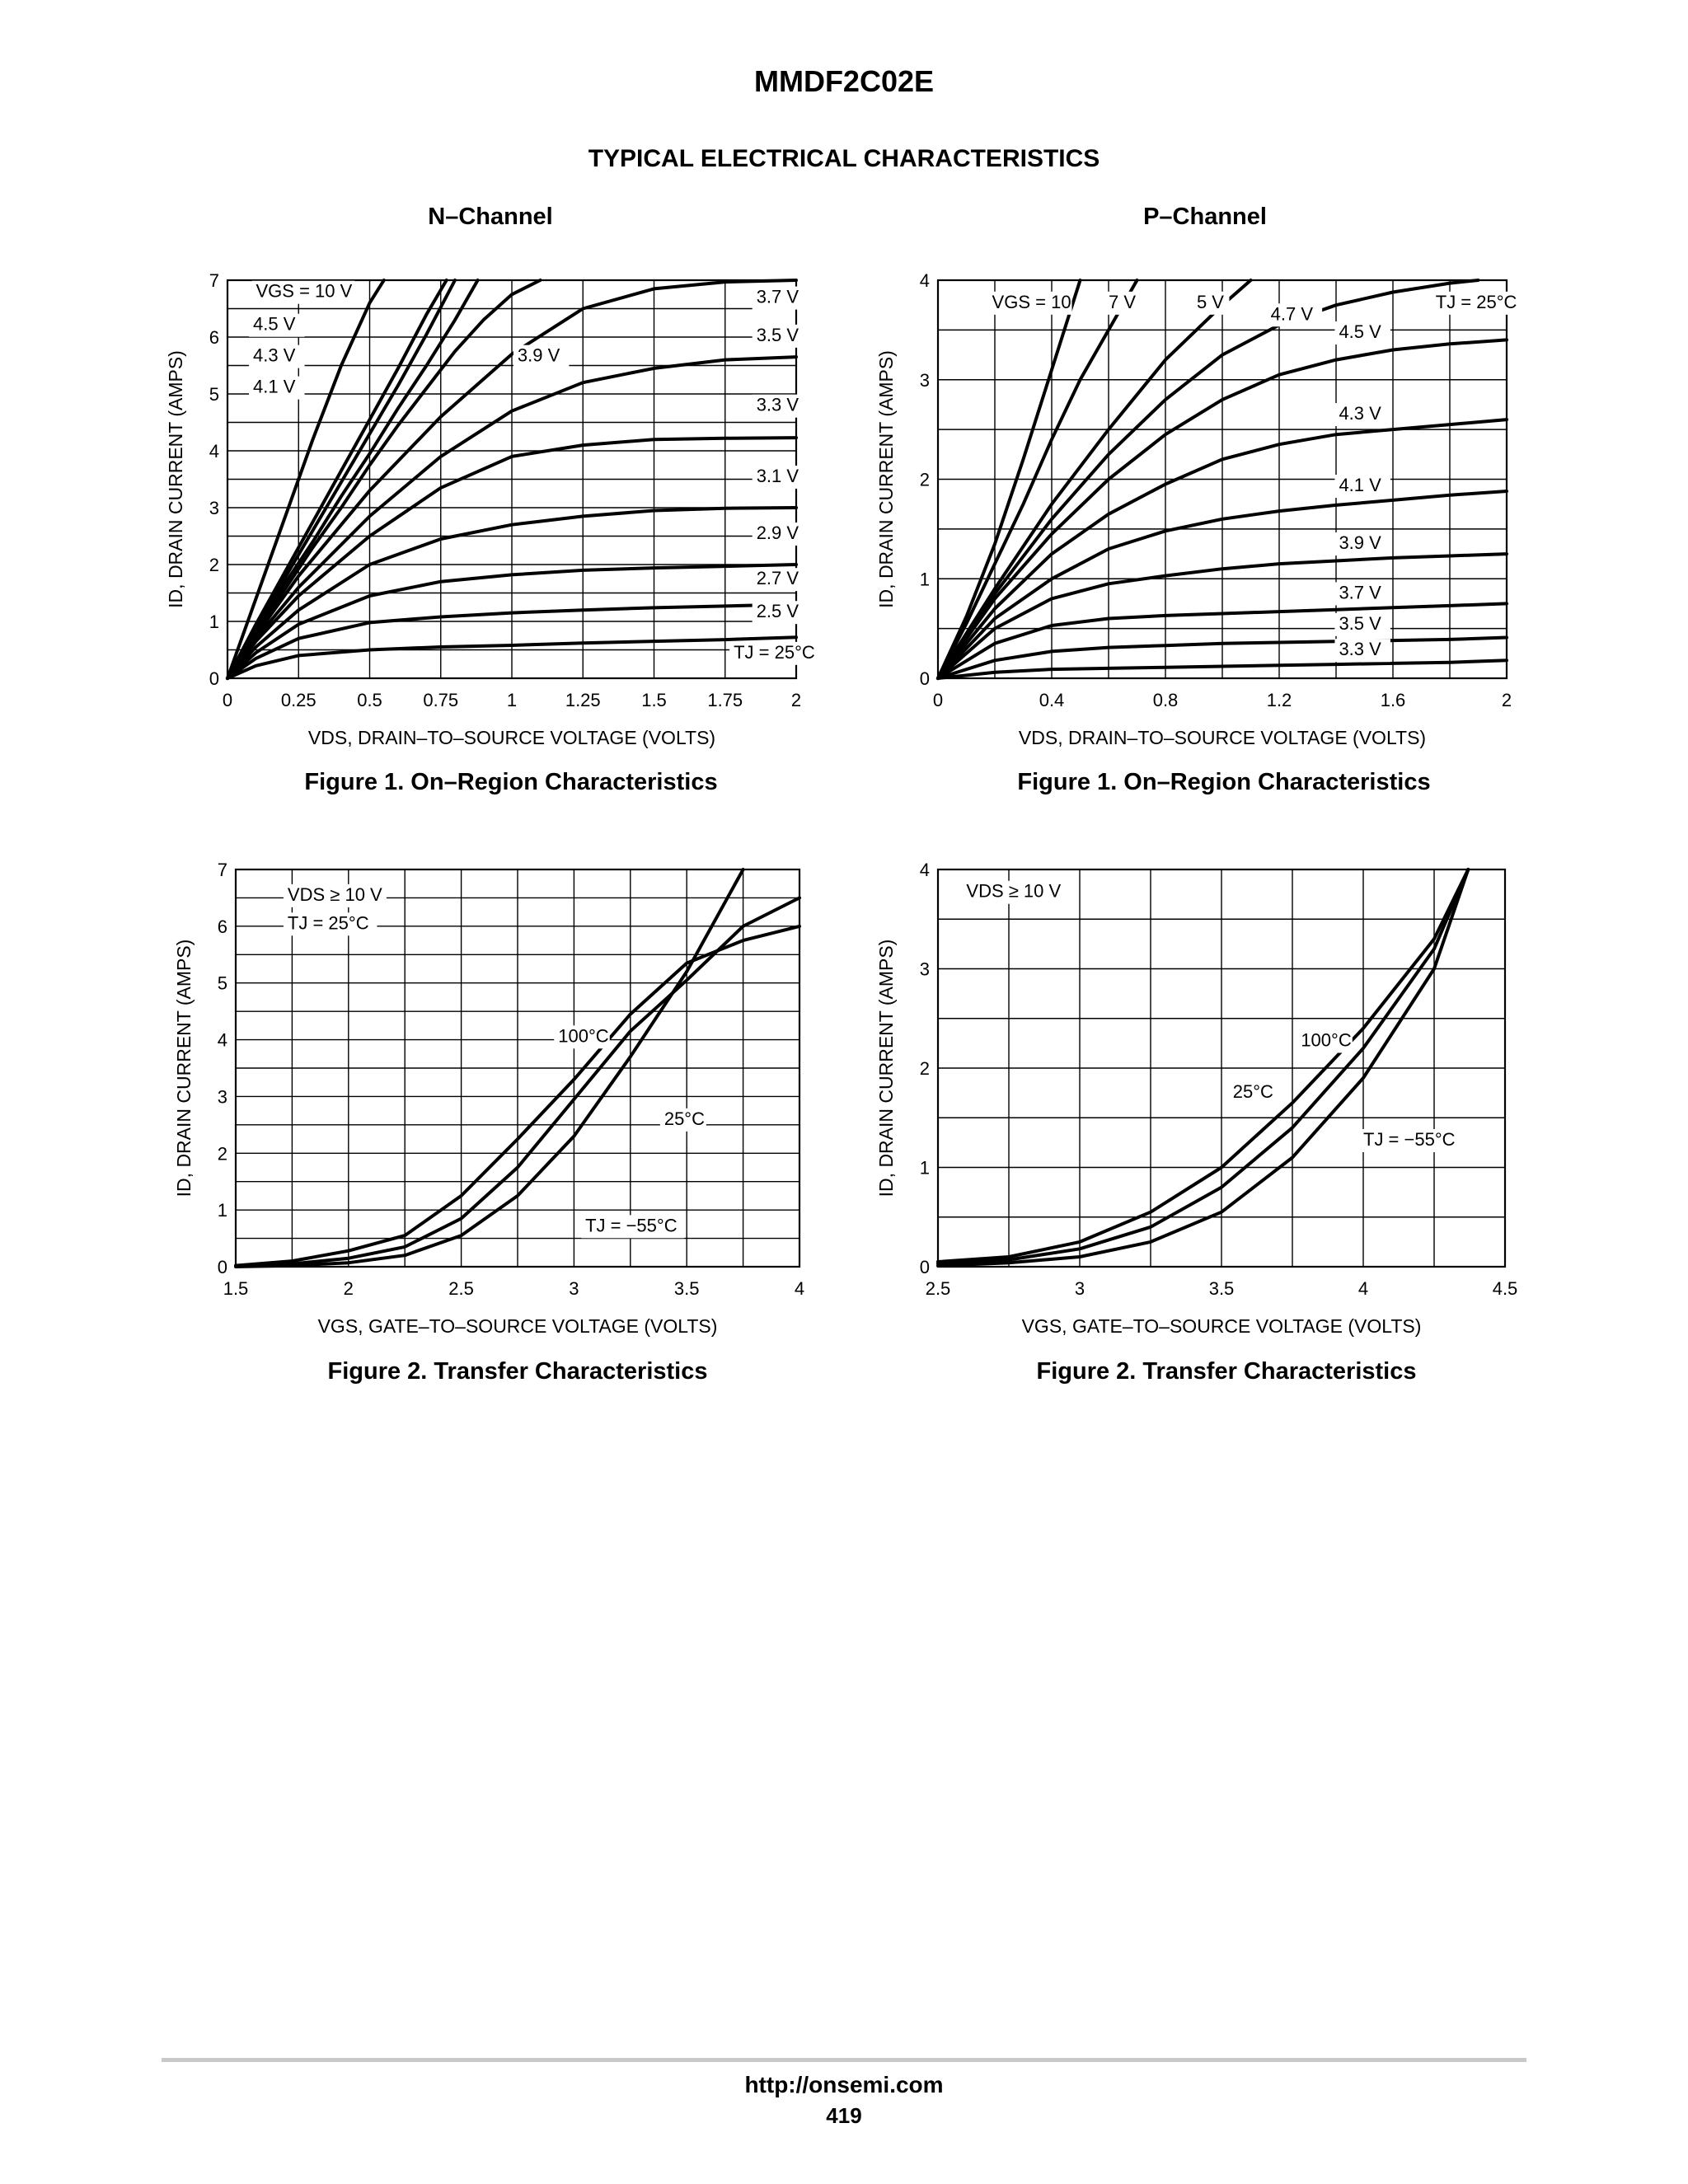 The width and height of the screenshot is (1688, 2184). Describe the element at coordinates (222, 926) in the screenshot. I see `chart3-y-tick-label: 6` at that location.